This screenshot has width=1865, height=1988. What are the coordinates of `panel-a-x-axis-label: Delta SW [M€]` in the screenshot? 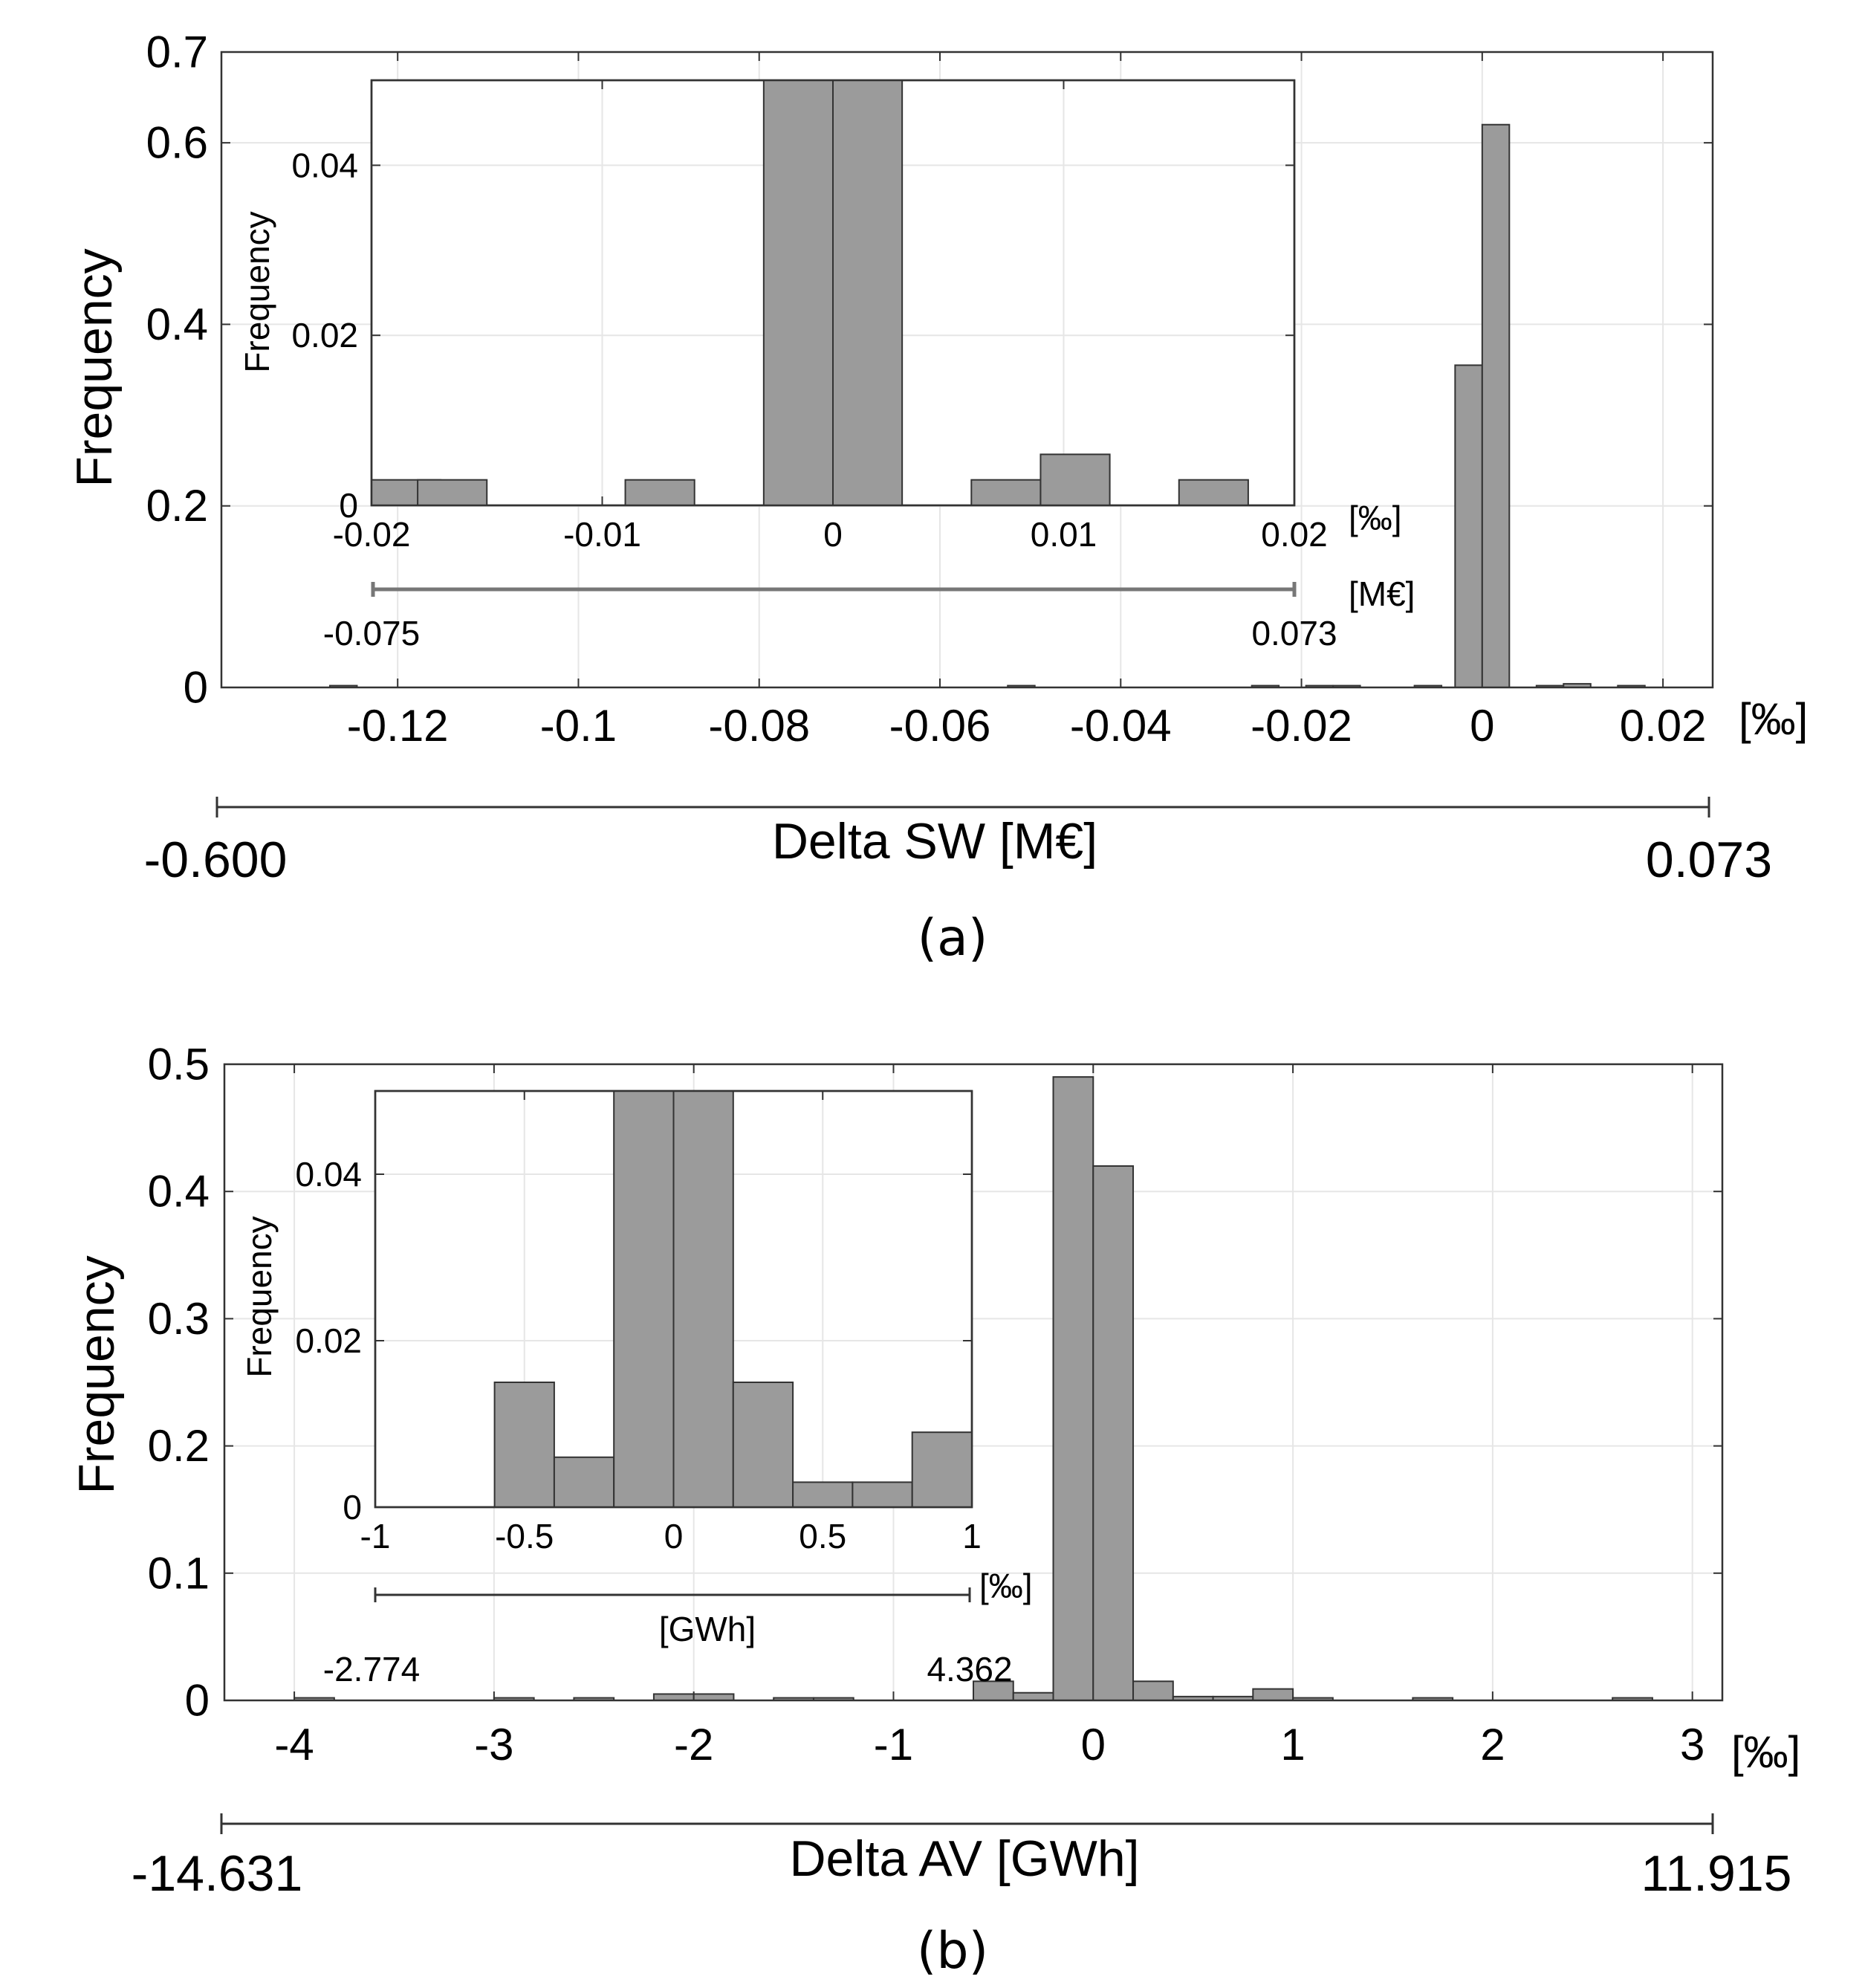 It's located at (934, 841).